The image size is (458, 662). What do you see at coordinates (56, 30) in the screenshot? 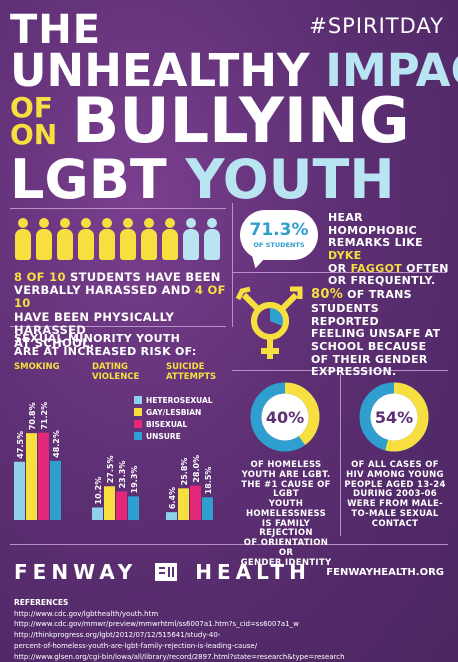
I see `title-line-1: THE` at bounding box center [56, 30].